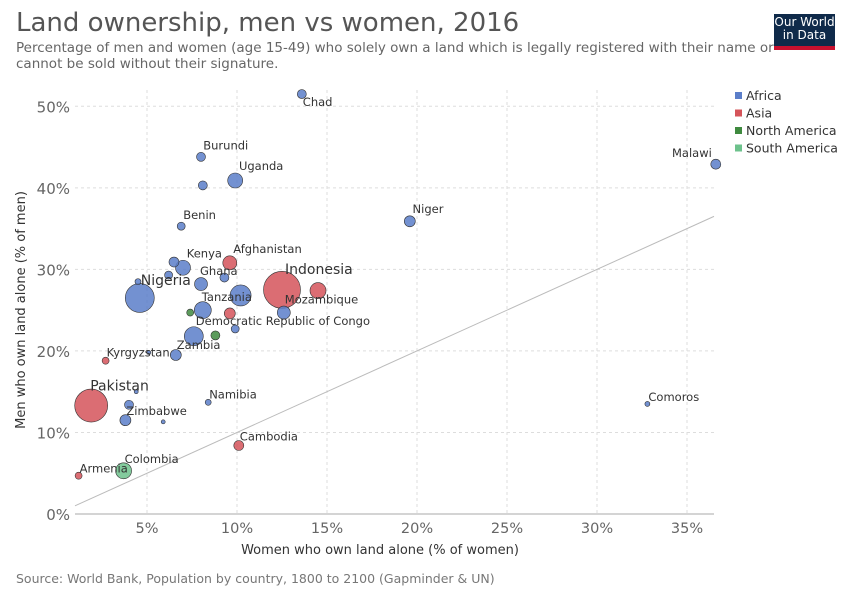 This screenshot has height=600, width=850. What do you see at coordinates (792, 148) in the screenshot?
I see `legend-item: South America` at bounding box center [792, 148].